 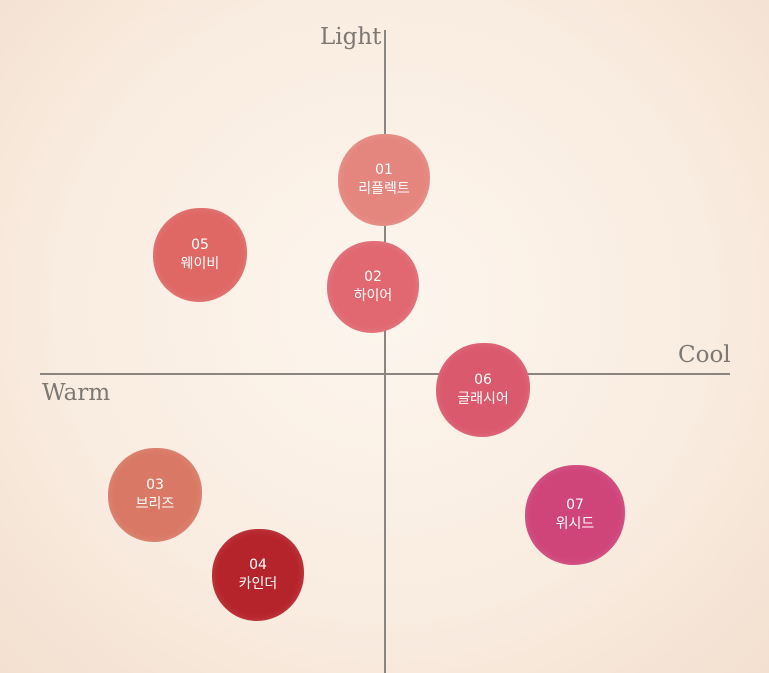 I want to click on shade-label: 위시드, so click(x=575, y=524).